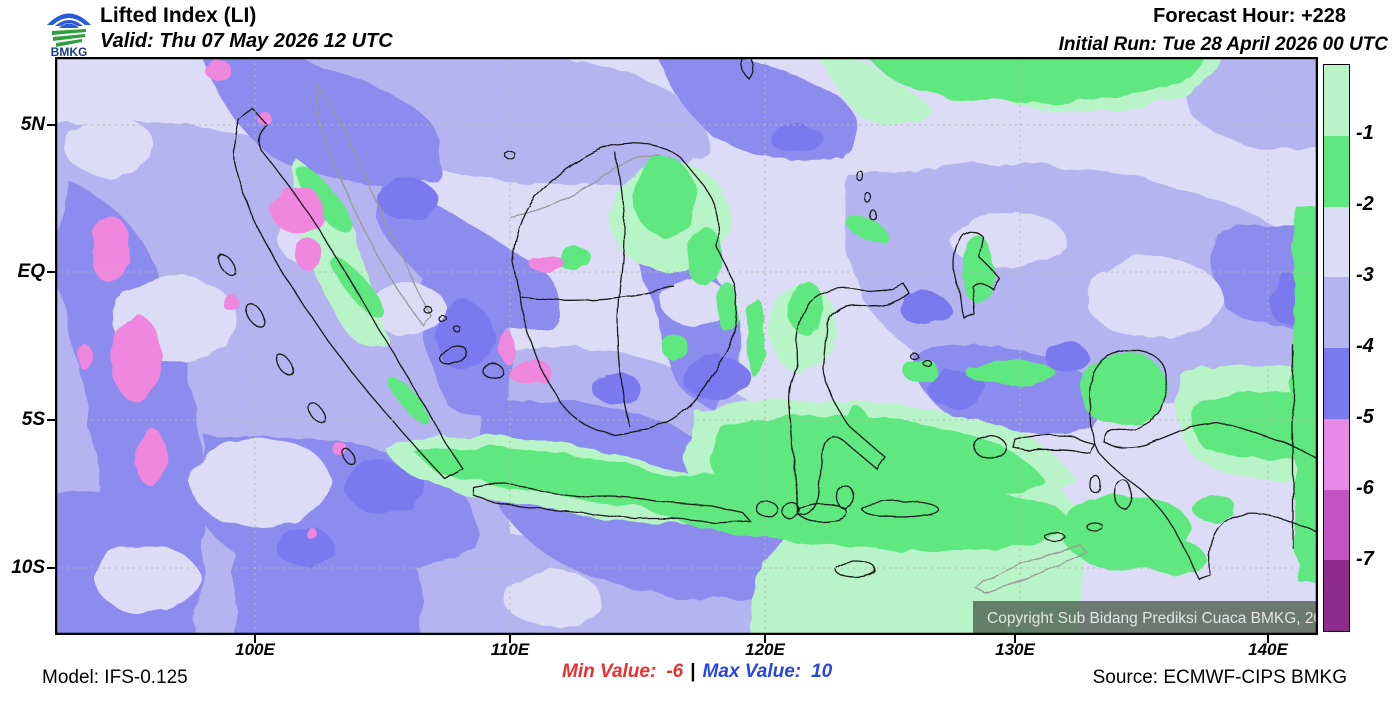  Describe the element at coordinates (849, 399) in the screenshot. I see `sulawesi` at that location.